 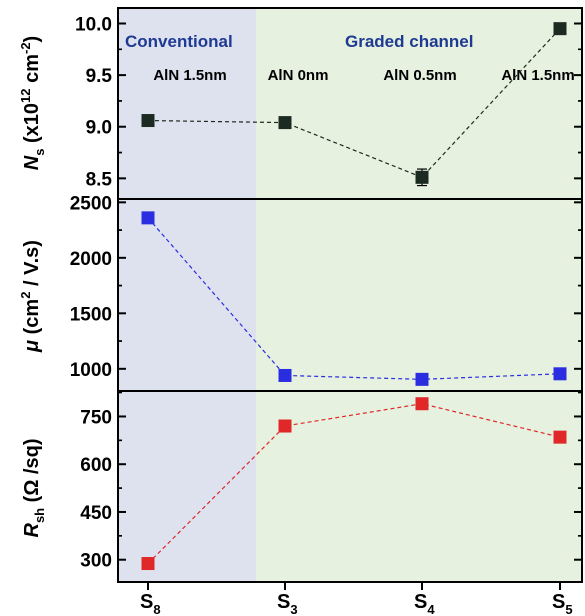 What do you see at coordinates (99, 179) in the screenshot?
I see `y-tick-label-top-0: 8.5` at bounding box center [99, 179].